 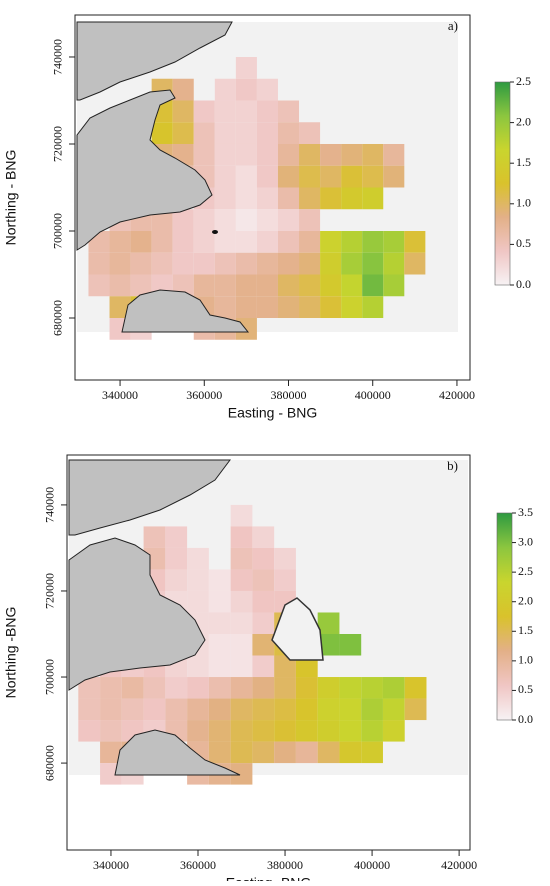 I want to click on y-tick-label: 680000, so click(x=58, y=318).